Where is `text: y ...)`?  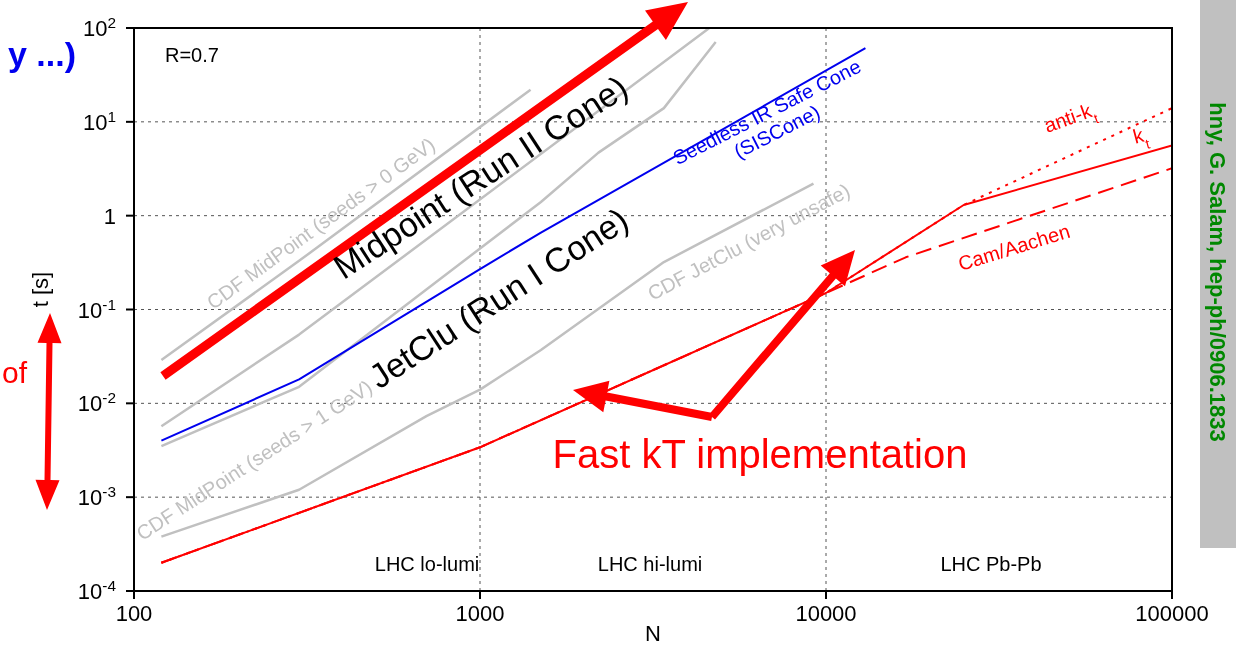 text: y ...) is located at coordinates (41, 54).